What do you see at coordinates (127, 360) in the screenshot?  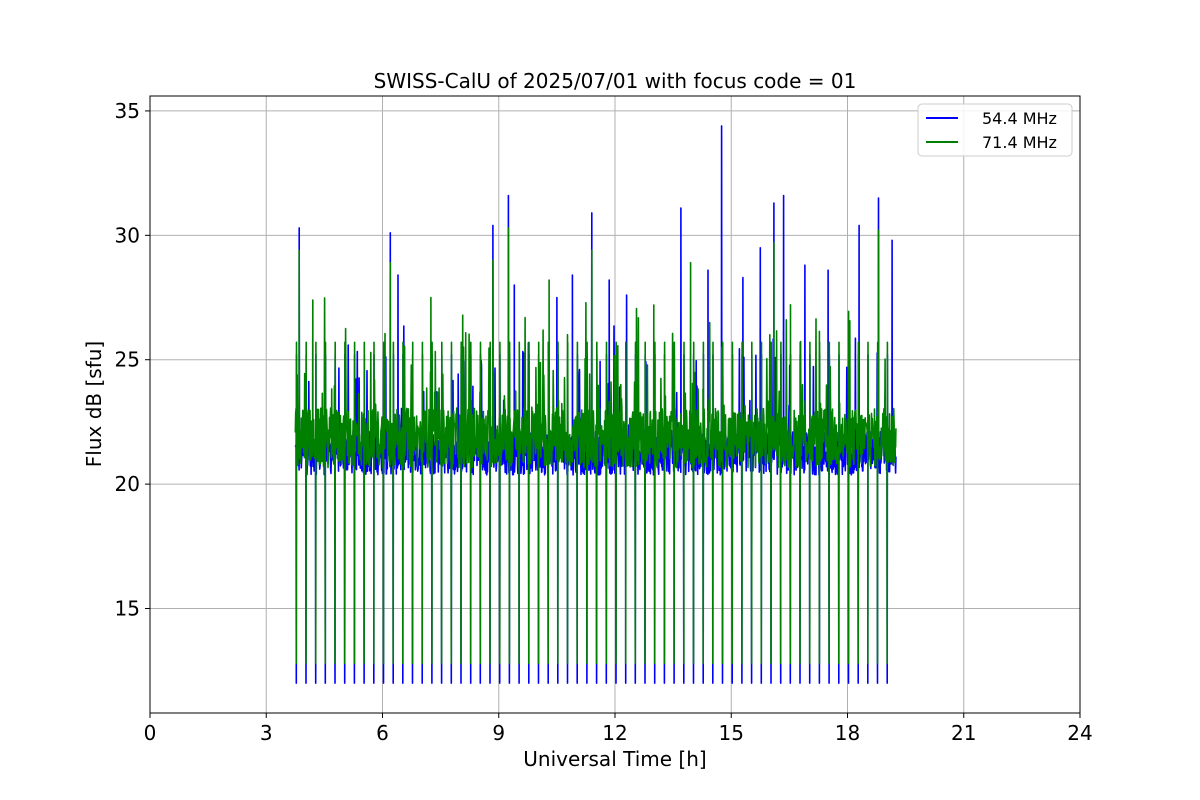 I see `y-tick-label: 25` at bounding box center [127, 360].